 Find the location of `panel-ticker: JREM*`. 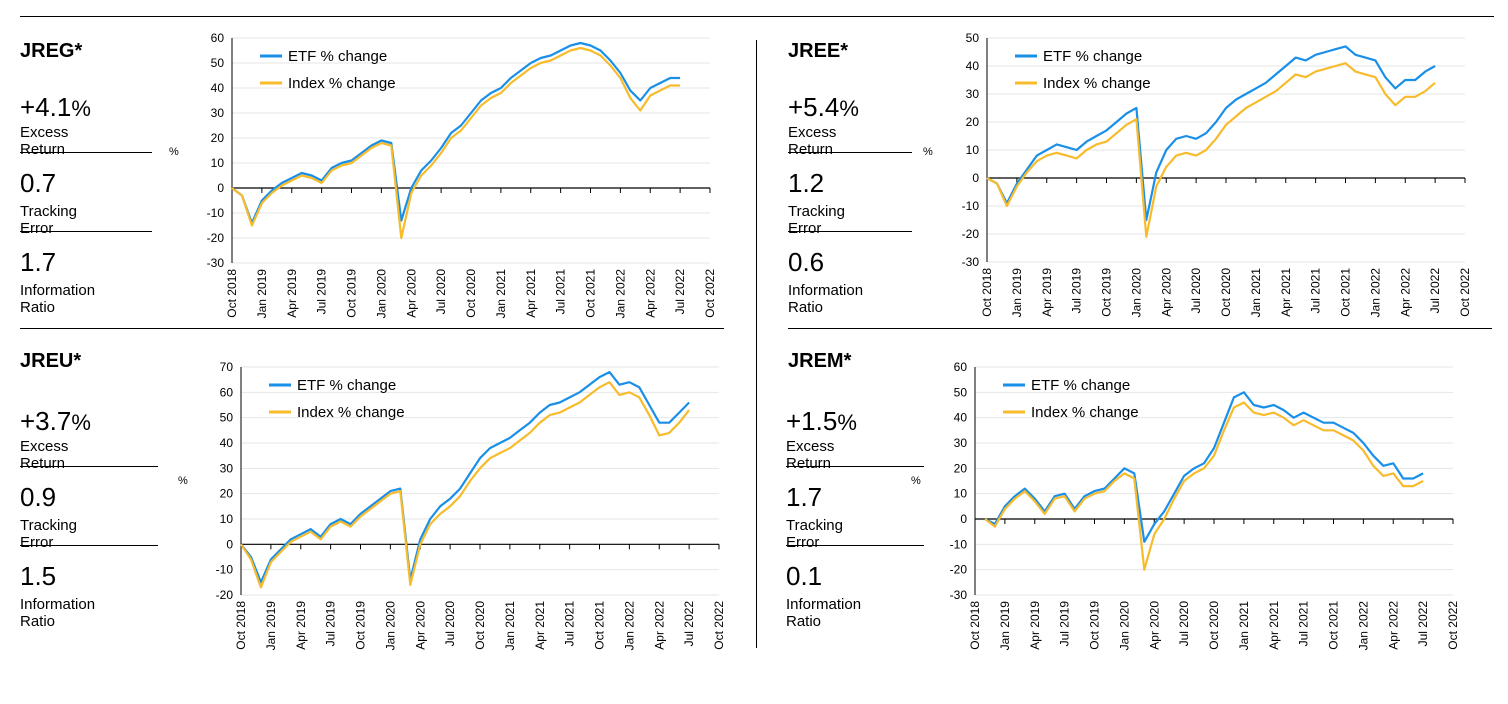

panel-ticker: JREM* is located at coordinates (820, 361).